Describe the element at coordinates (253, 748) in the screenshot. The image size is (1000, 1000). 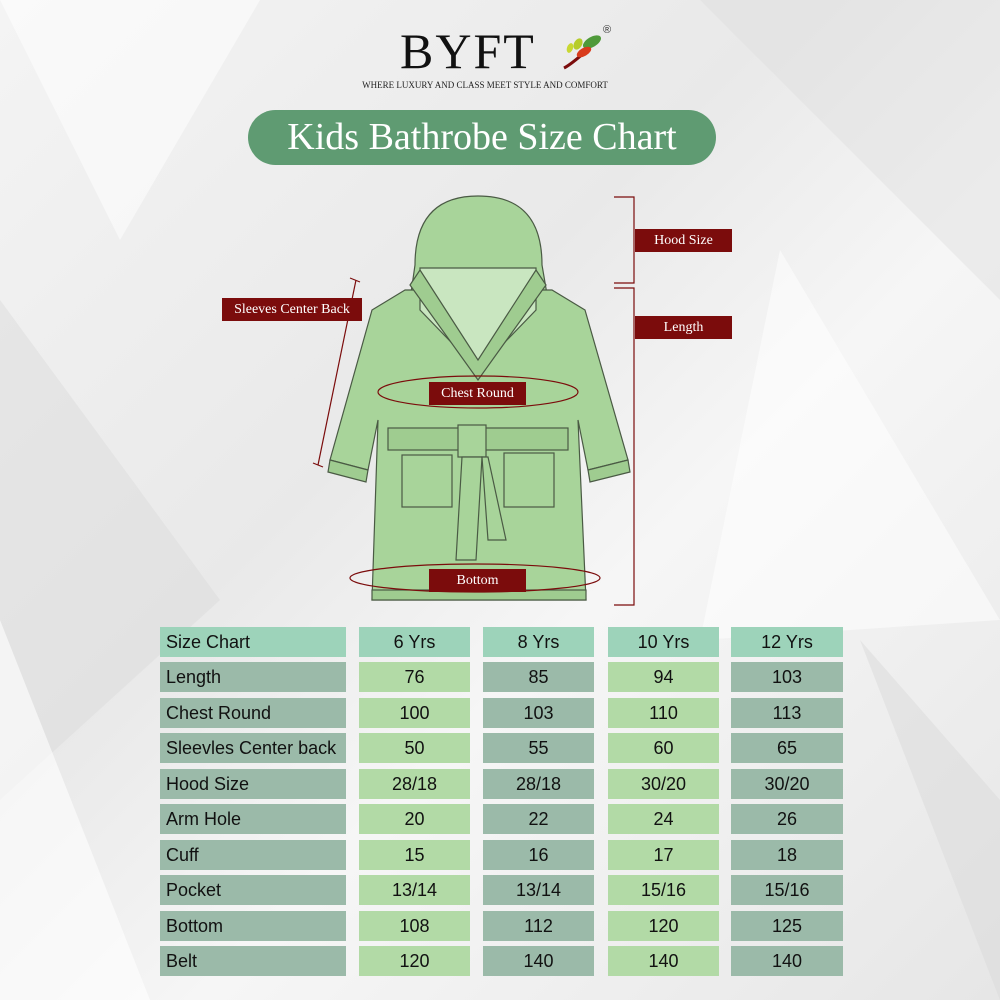
I see `row-label: Sleevles Center back` at that location.